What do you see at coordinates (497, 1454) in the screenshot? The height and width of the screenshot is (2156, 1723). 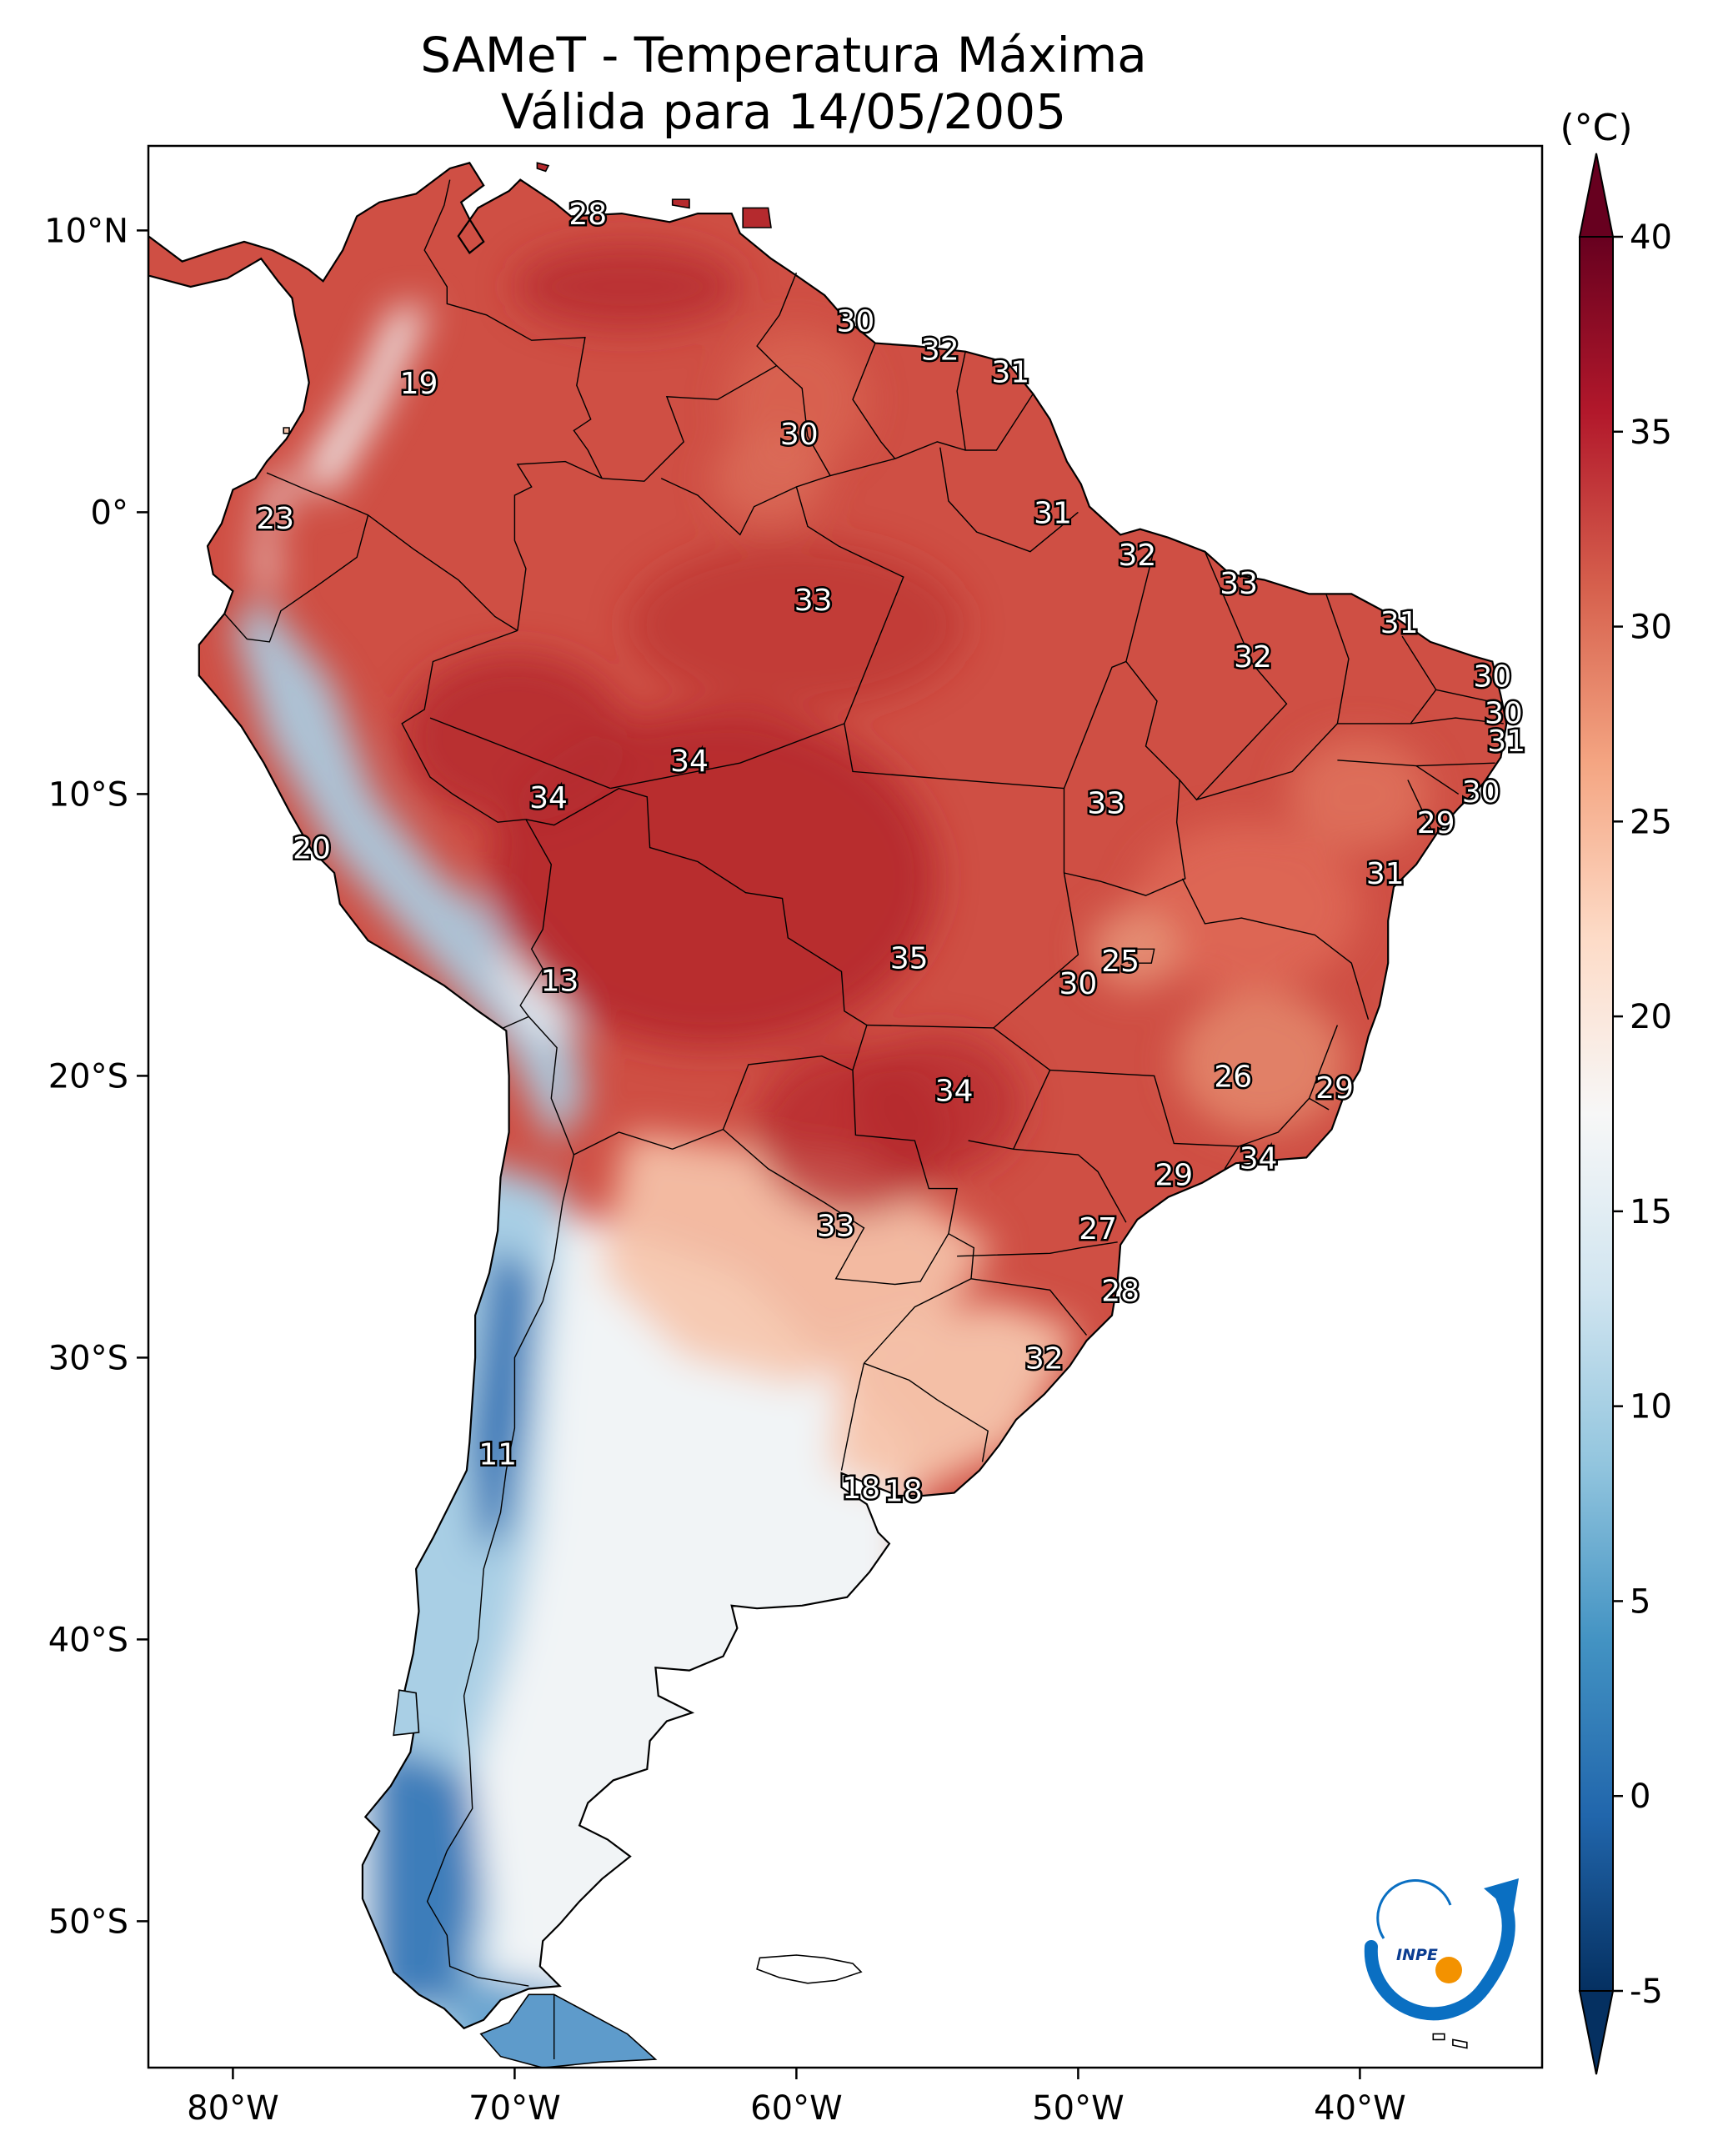 I see `temperature-label: 11` at bounding box center [497, 1454].